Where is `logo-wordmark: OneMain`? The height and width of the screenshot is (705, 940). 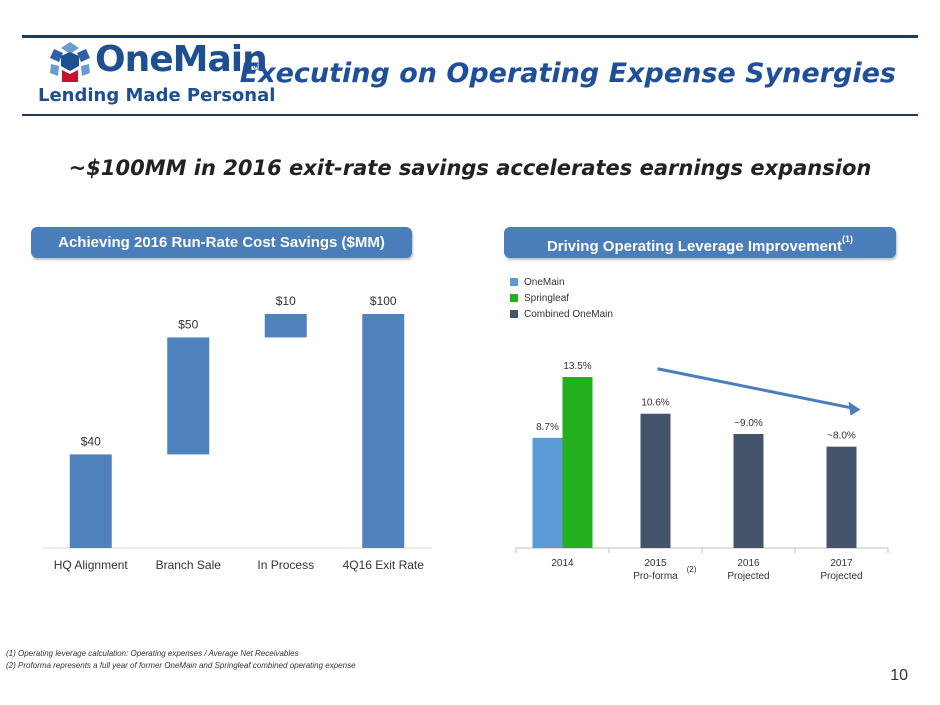 logo-wordmark: OneMain is located at coordinates (181, 59).